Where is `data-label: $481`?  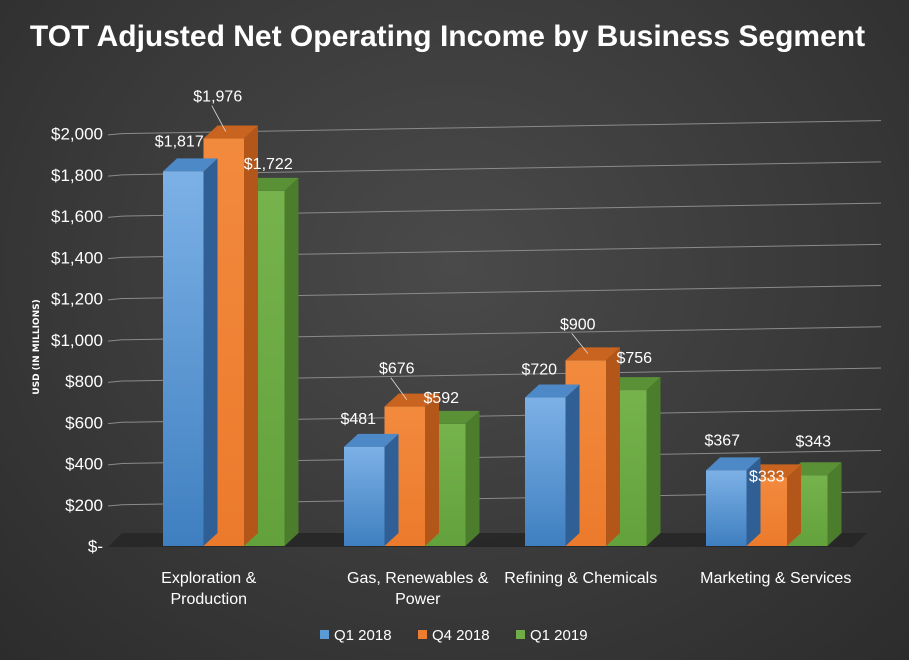 data-label: $481 is located at coordinates (358, 419).